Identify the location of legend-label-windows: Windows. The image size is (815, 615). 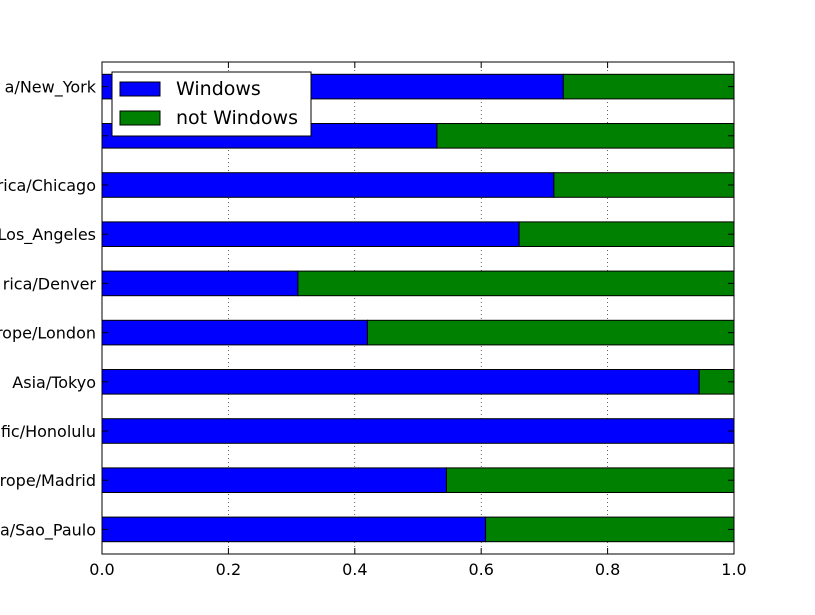
(218, 89).